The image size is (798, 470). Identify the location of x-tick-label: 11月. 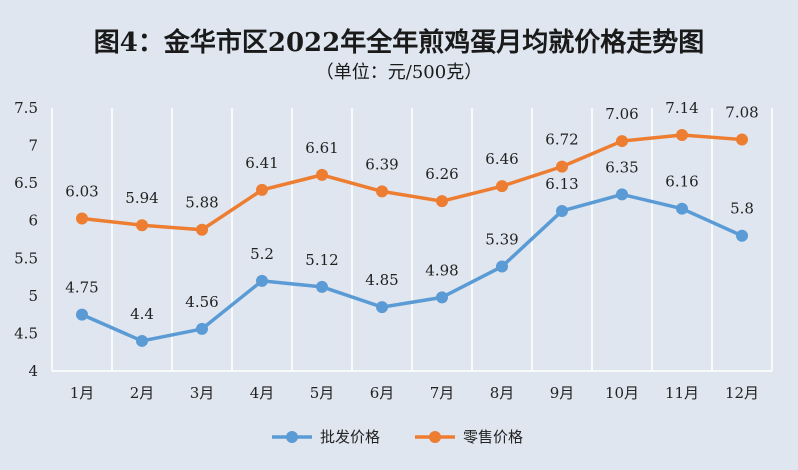
(682, 393).